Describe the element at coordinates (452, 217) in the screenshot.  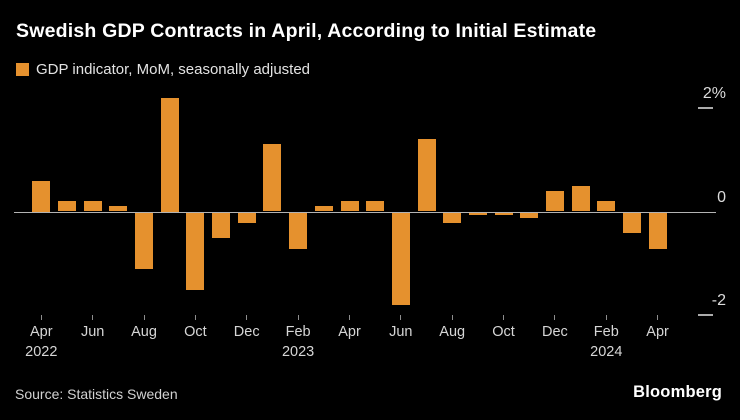
I see `bar-aug-2023` at that location.